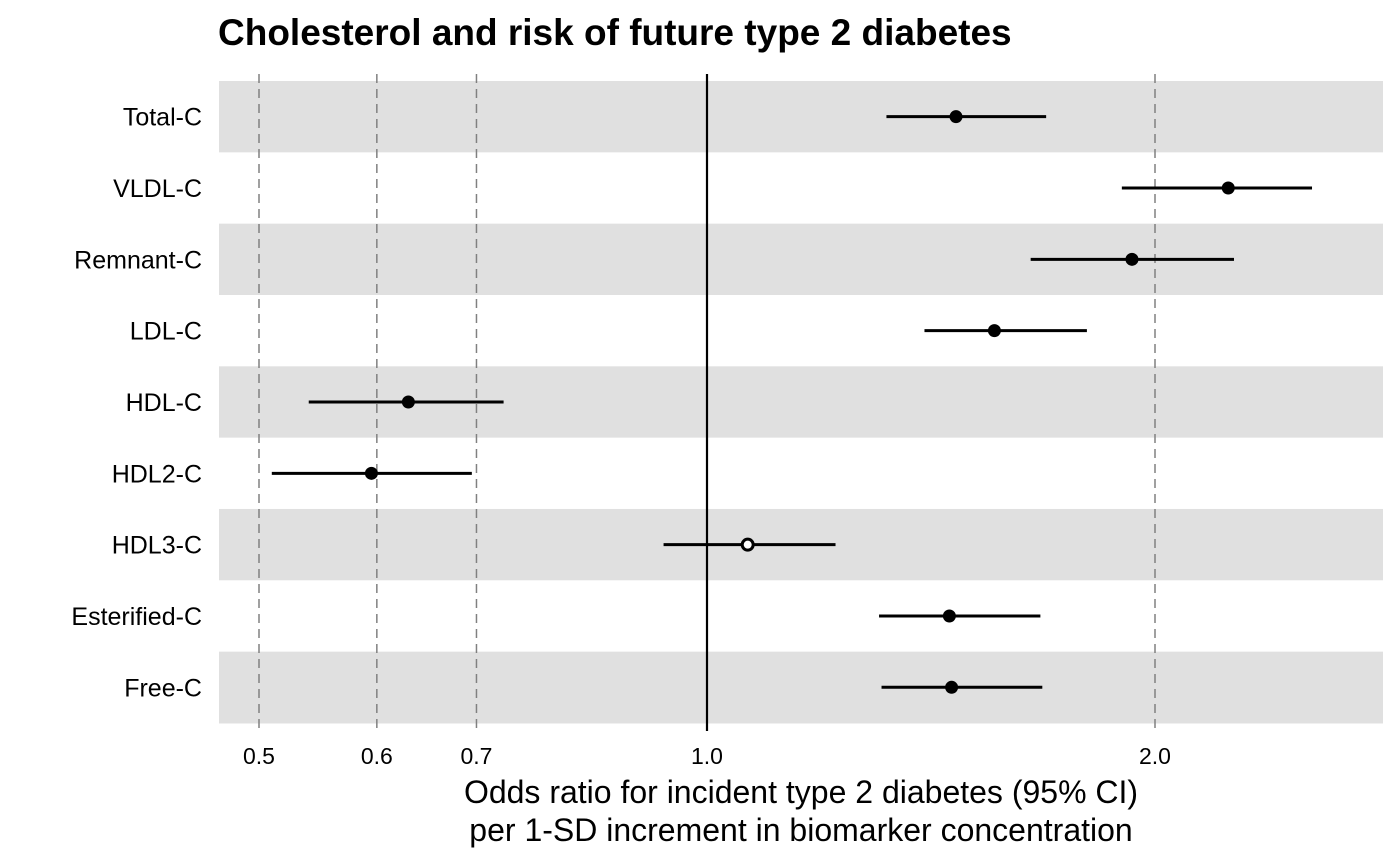 The width and height of the screenshot is (1400, 866). Describe the element at coordinates (1155, 756) in the screenshot. I see `x-tick-label: 2.0` at that location.